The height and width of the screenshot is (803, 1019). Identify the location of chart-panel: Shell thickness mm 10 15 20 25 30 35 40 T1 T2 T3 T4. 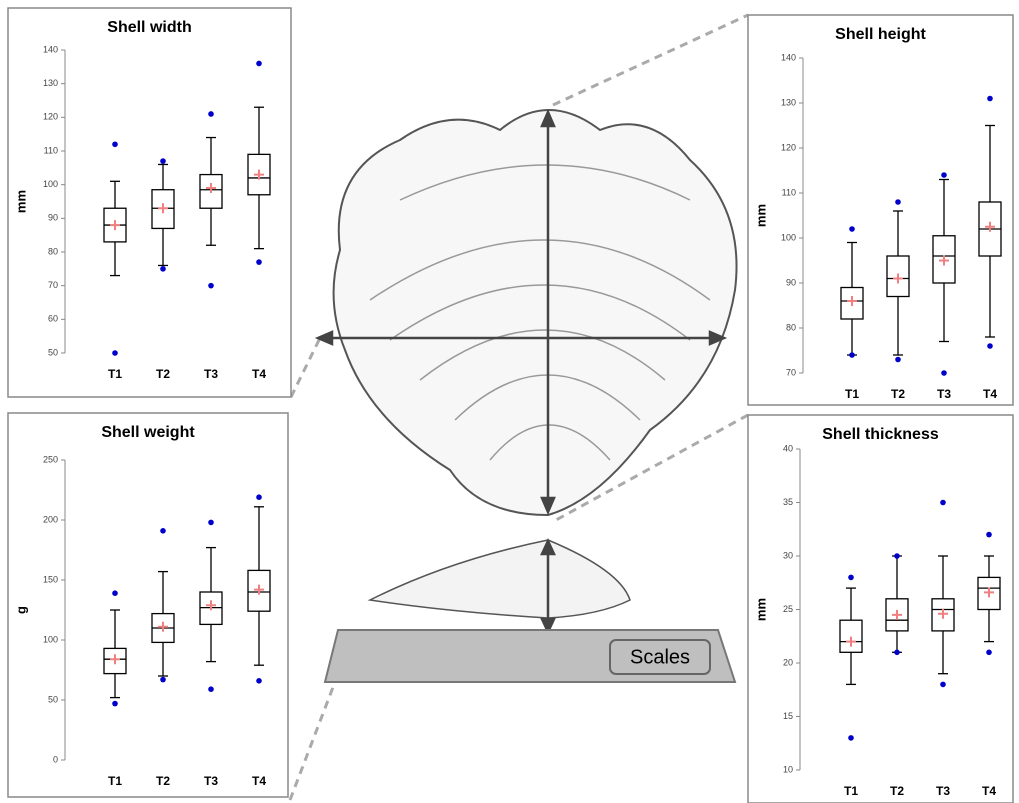
(880, 608).